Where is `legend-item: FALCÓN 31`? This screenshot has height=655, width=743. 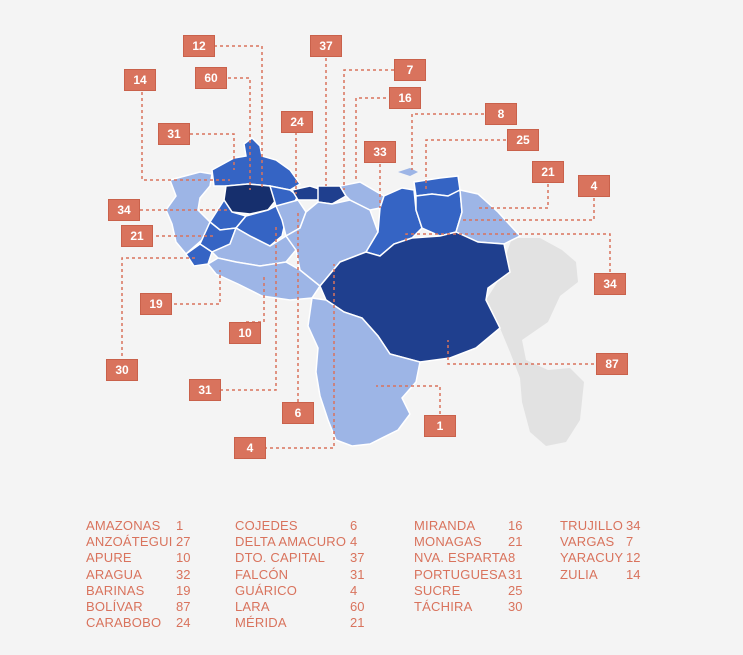
legend-item: FALCÓN 31 is located at coordinates (300, 575).